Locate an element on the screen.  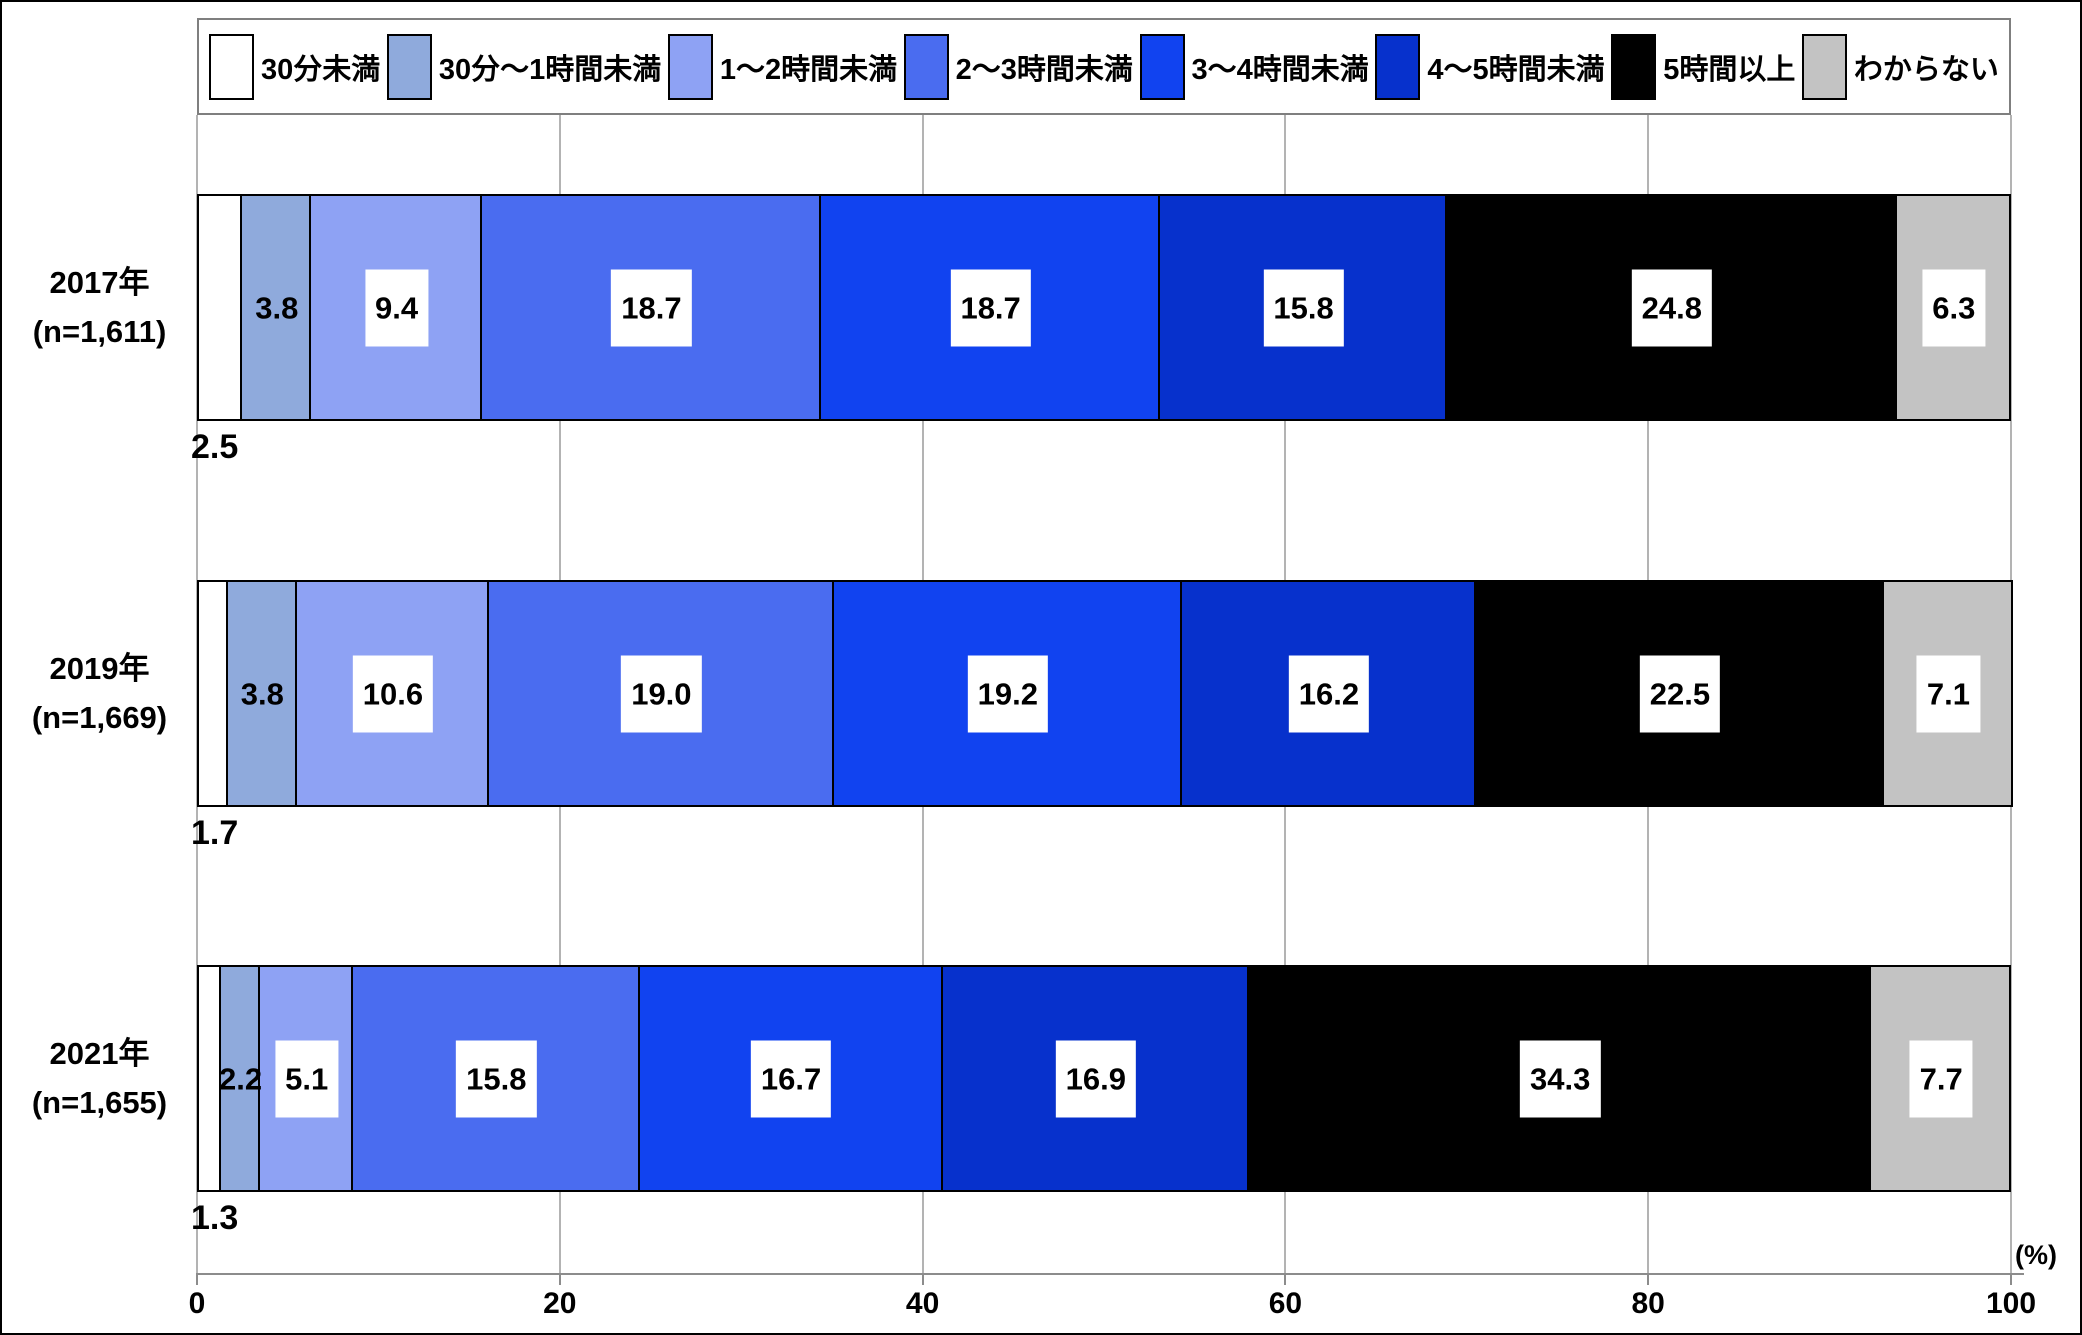
legend-label: 2〜3時間未満 is located at coordinates (1044, 69).